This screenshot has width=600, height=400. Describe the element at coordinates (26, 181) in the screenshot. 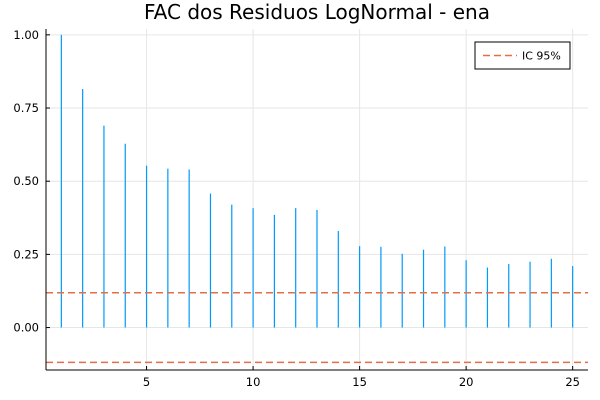

I see `y-tick-label: 0.50` at that location.